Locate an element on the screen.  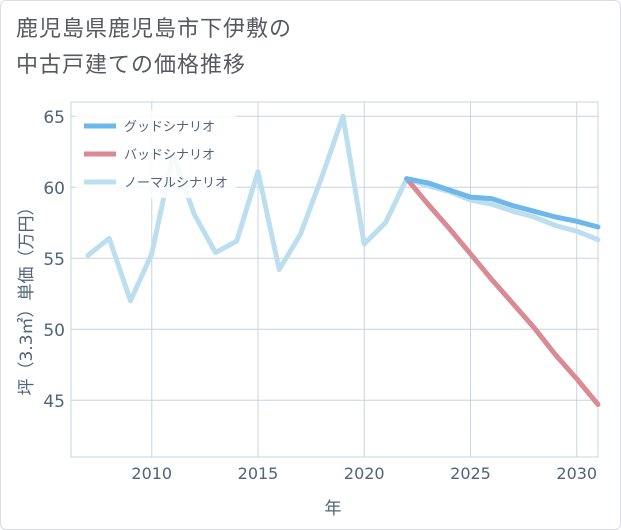
legend-label-good: グッドシナリオ is located at coordinates (169, 127).